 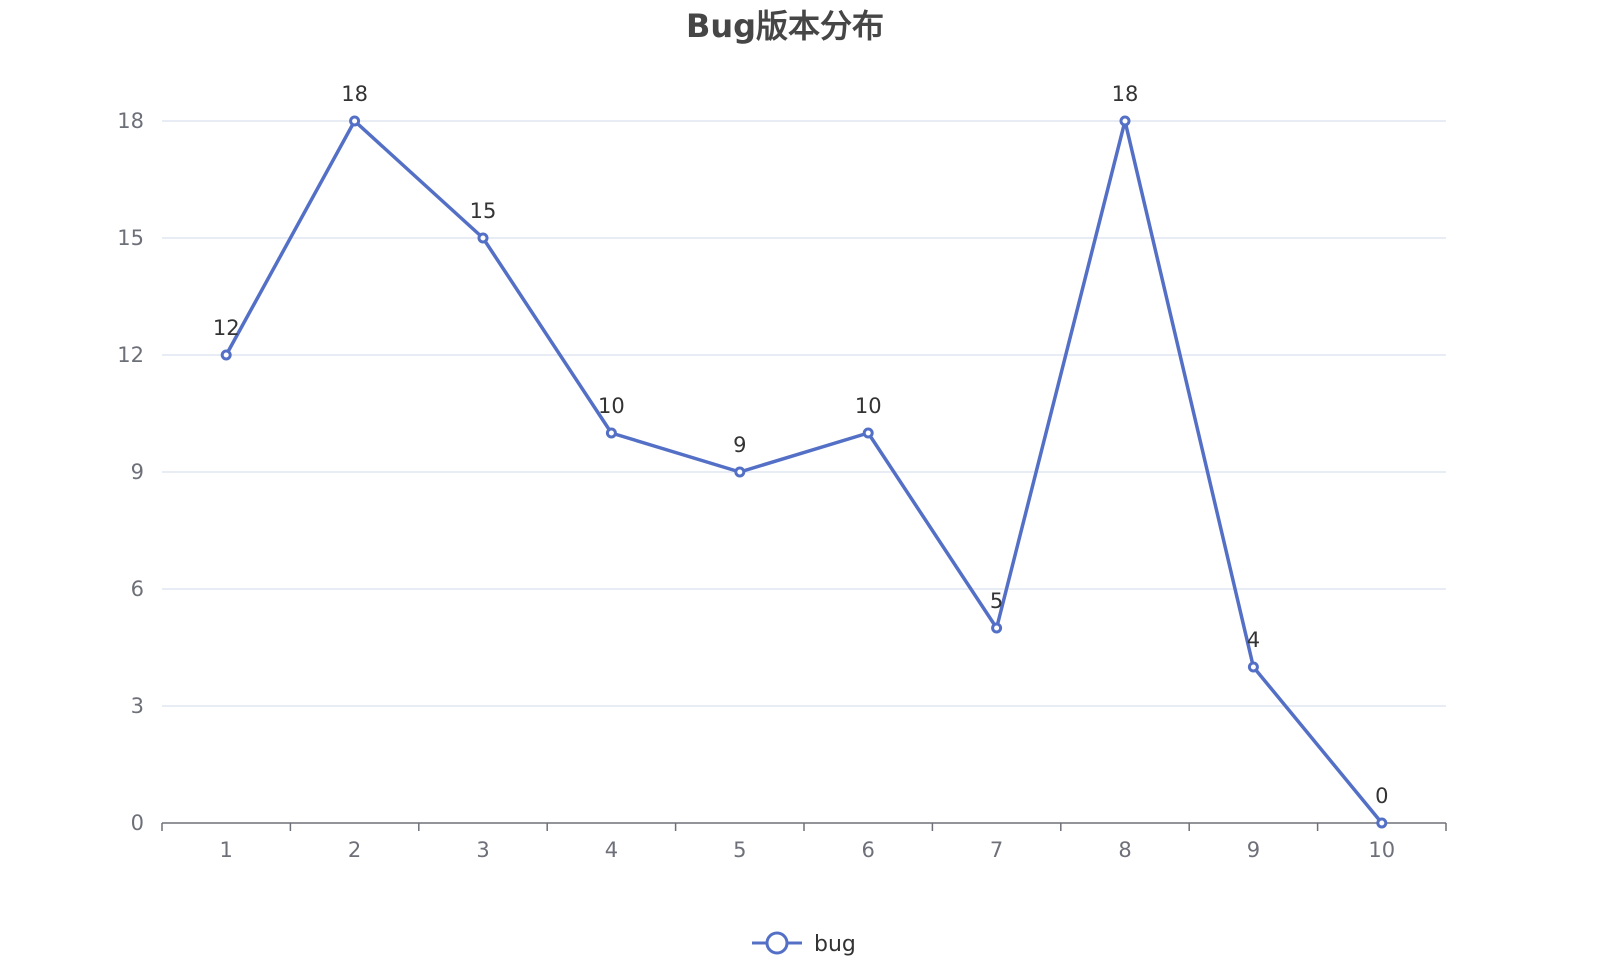 I want to click on y-tick-label-12: 12, so click(x=130, y=355).